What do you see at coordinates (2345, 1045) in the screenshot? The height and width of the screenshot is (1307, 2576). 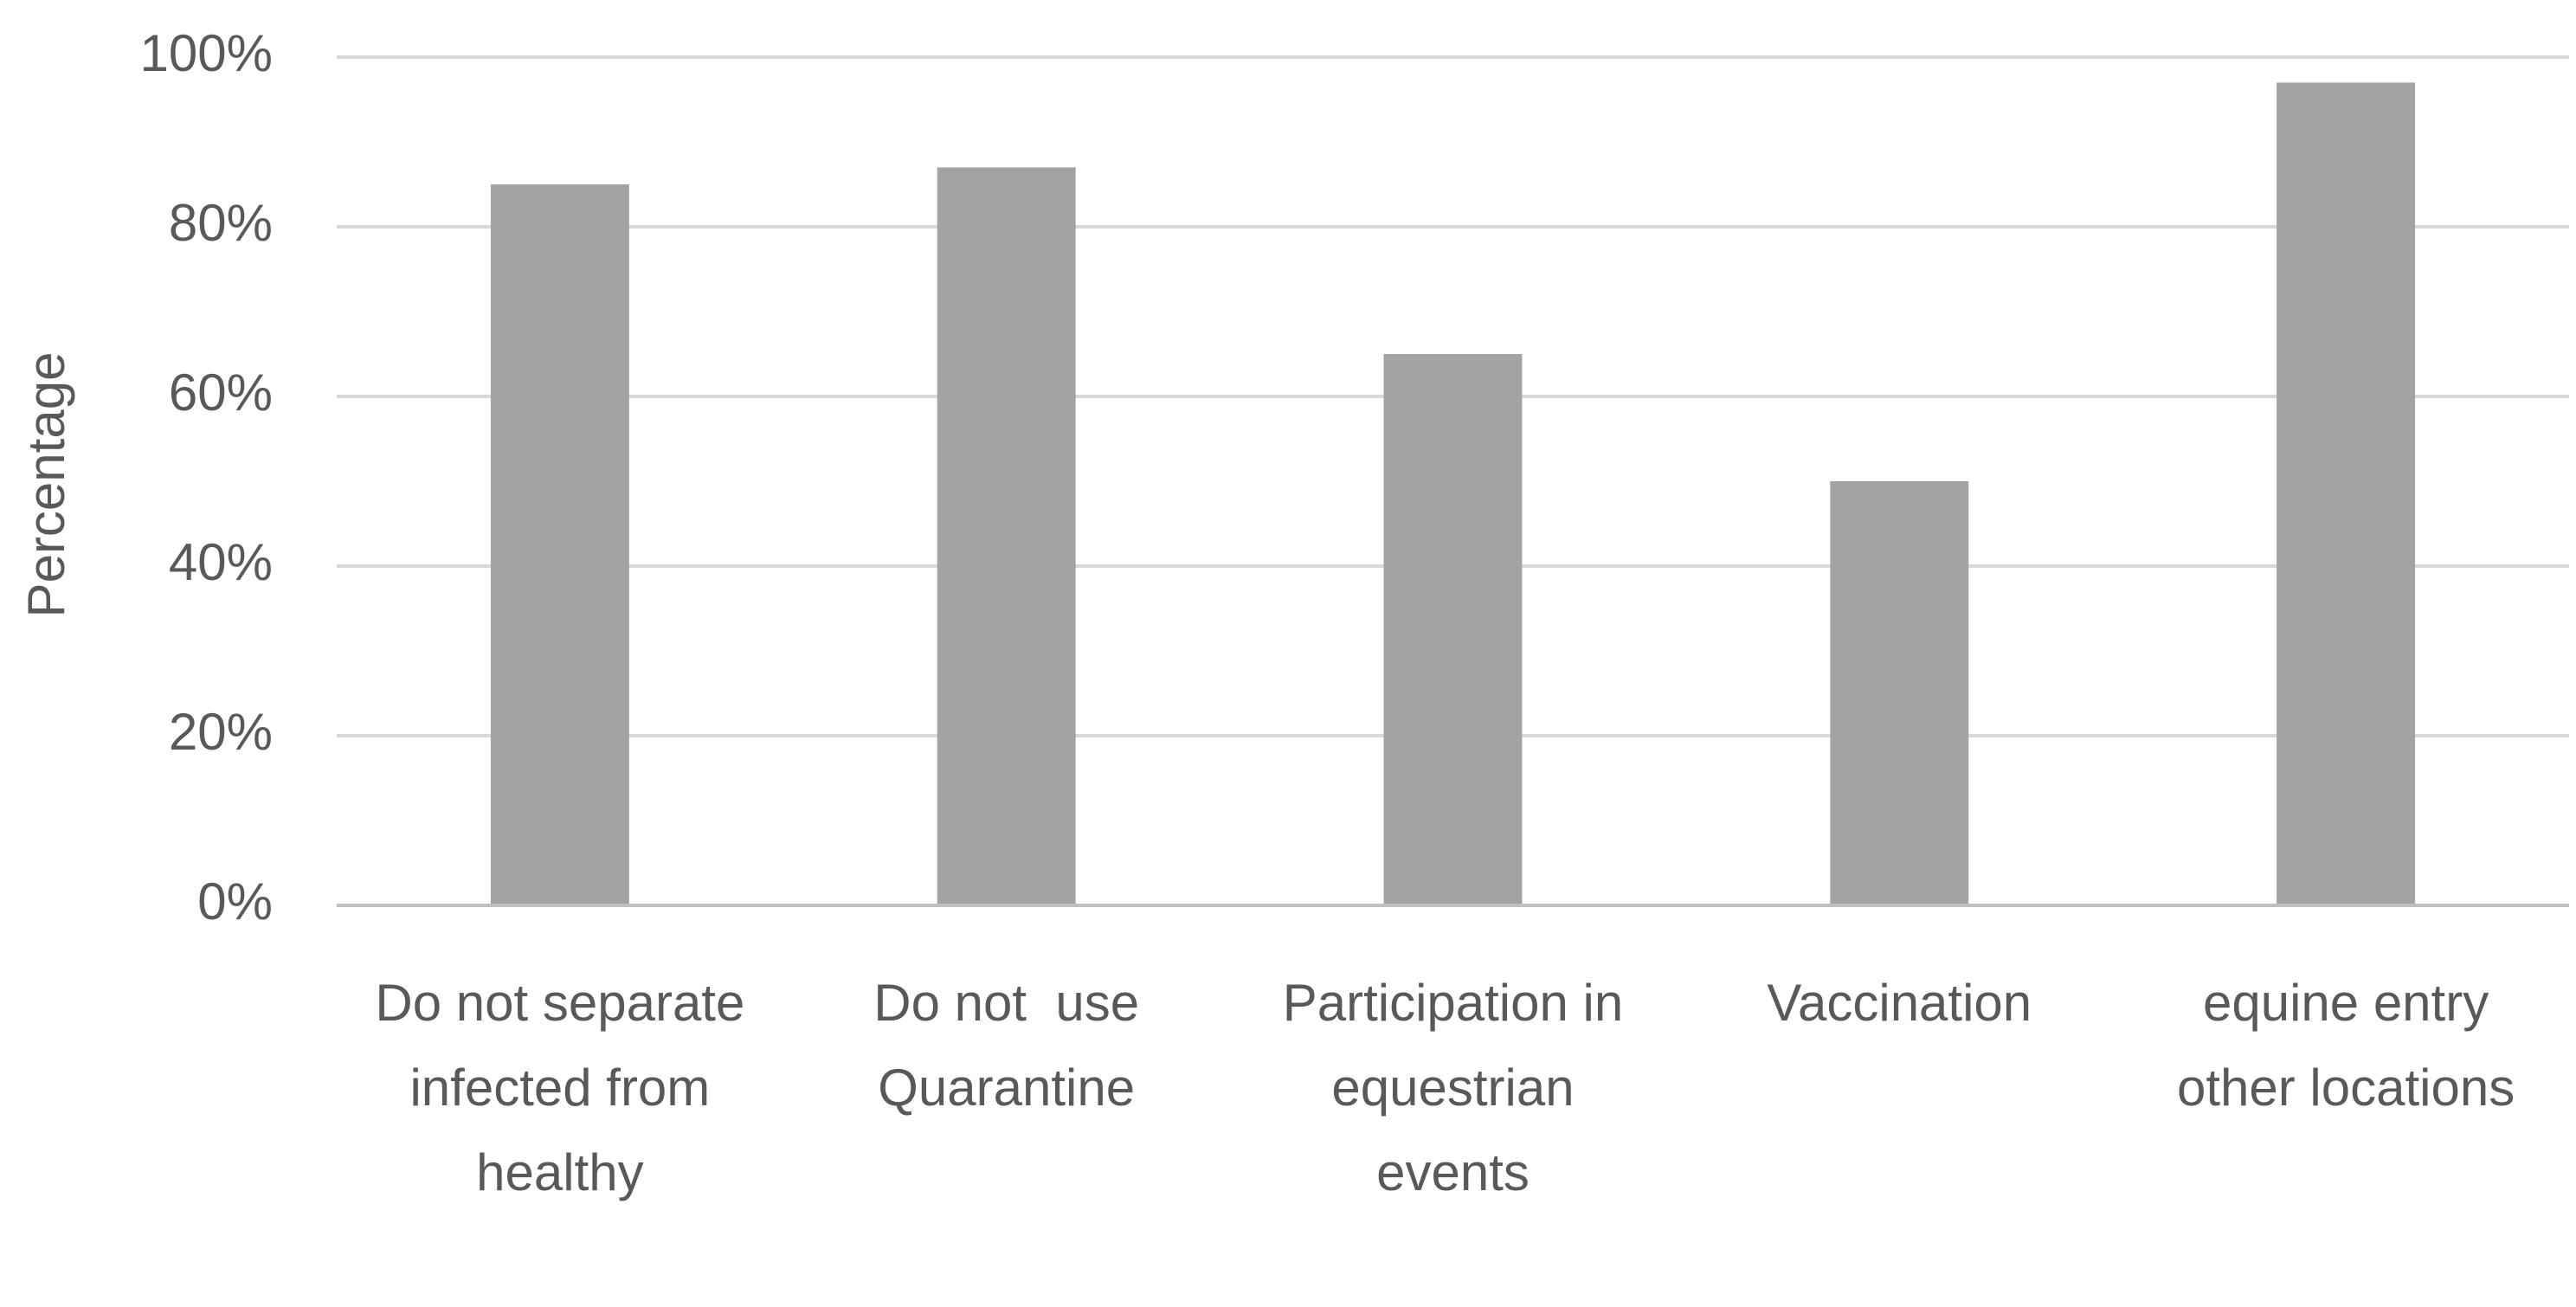 I see `x-tick-label: equine entry other locations` at bounding box center [2345, 1045].